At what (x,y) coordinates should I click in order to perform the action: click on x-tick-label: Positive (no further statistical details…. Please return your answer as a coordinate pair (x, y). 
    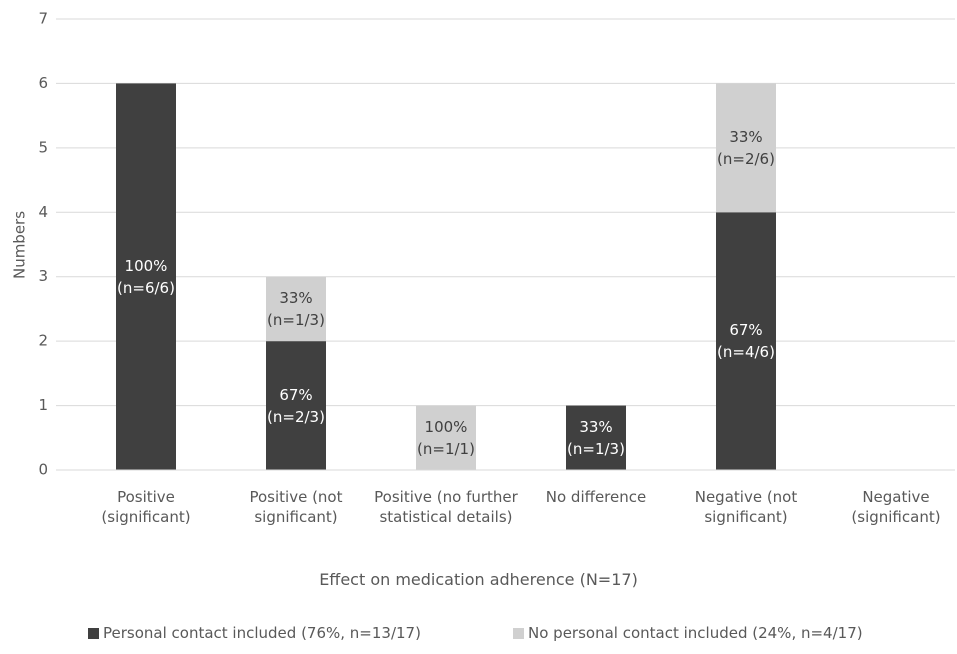
    Looking at the image, I should click on (446, 507).